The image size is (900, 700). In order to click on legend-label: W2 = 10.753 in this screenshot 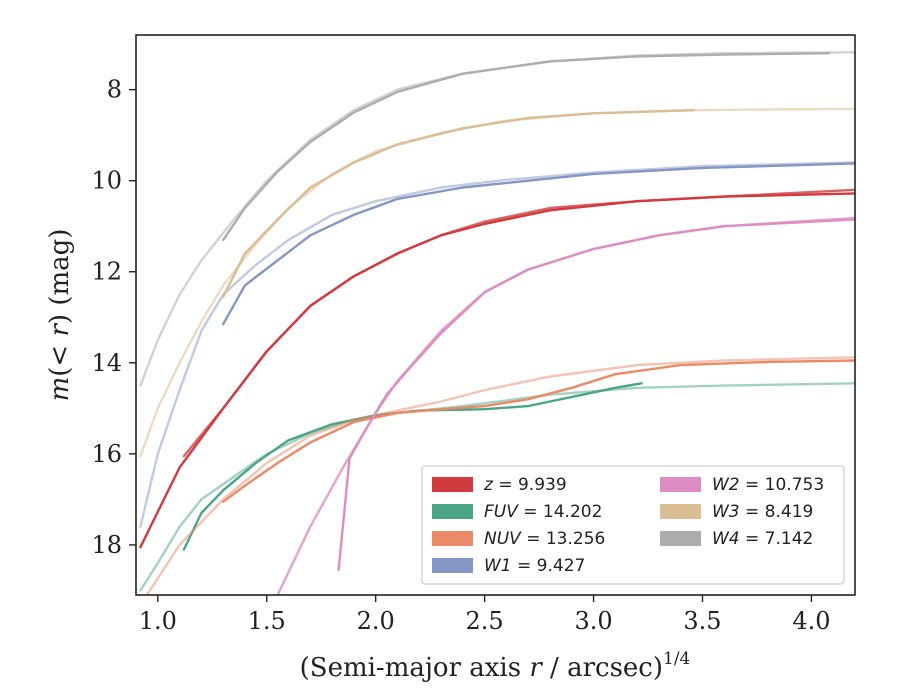, I will do `click(768, 485)`.